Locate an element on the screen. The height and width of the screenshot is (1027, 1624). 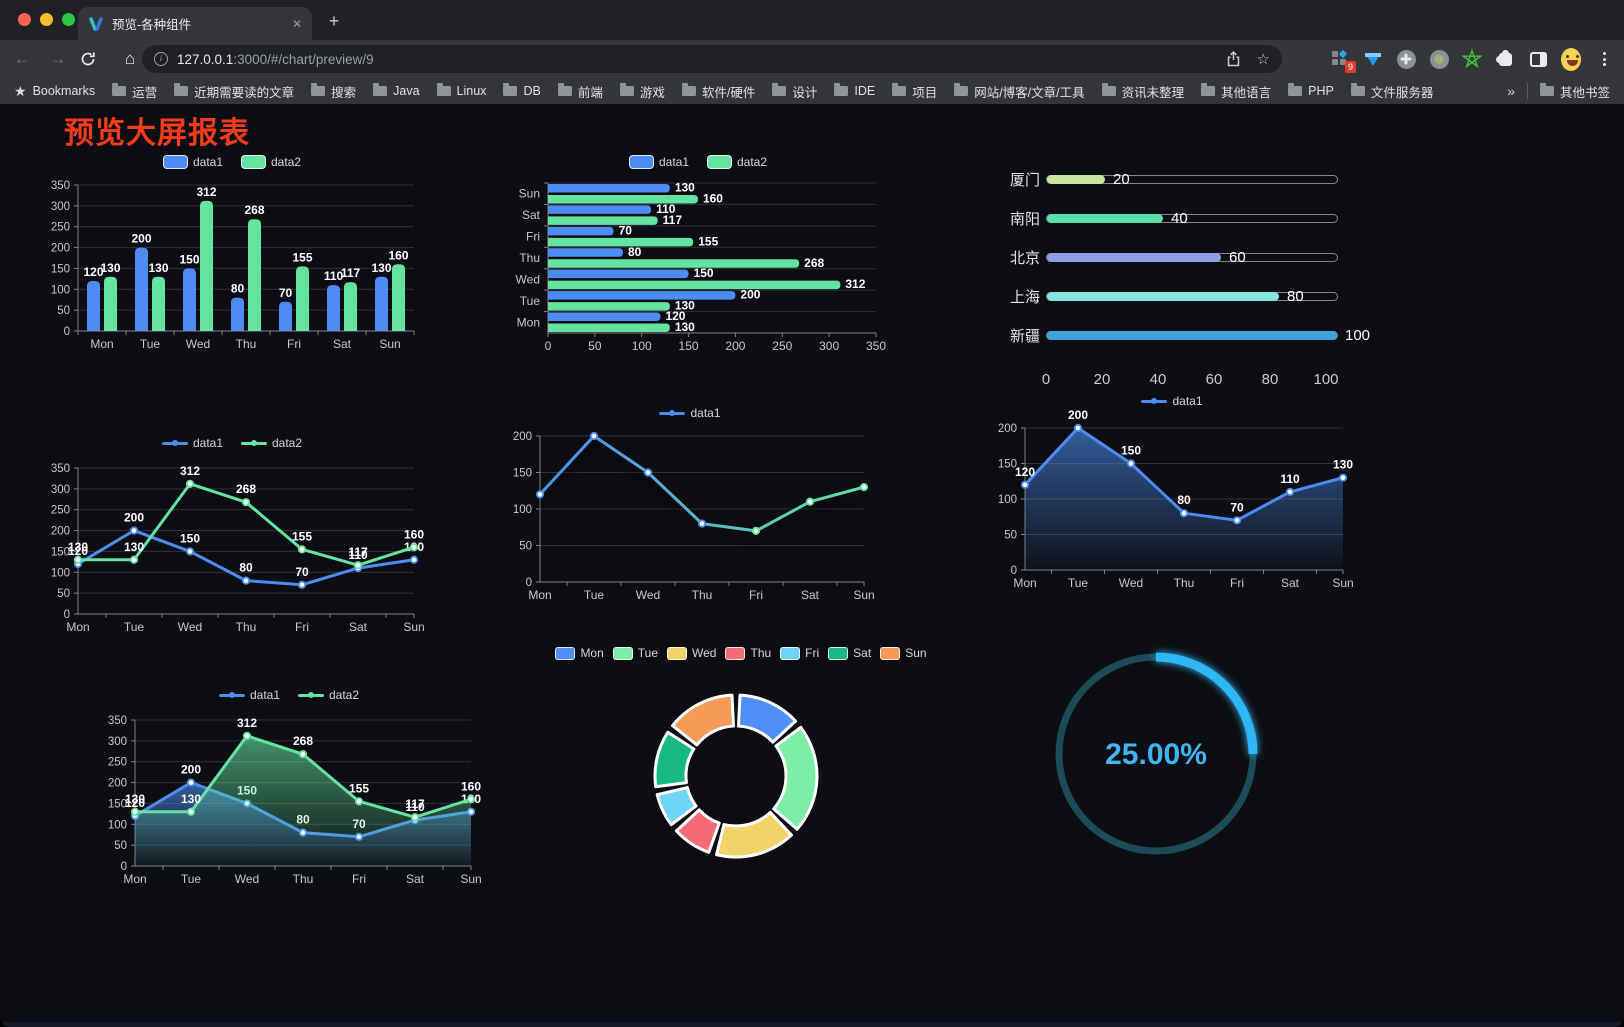
chart-legend: data1 is located at coordinates (690, 413).